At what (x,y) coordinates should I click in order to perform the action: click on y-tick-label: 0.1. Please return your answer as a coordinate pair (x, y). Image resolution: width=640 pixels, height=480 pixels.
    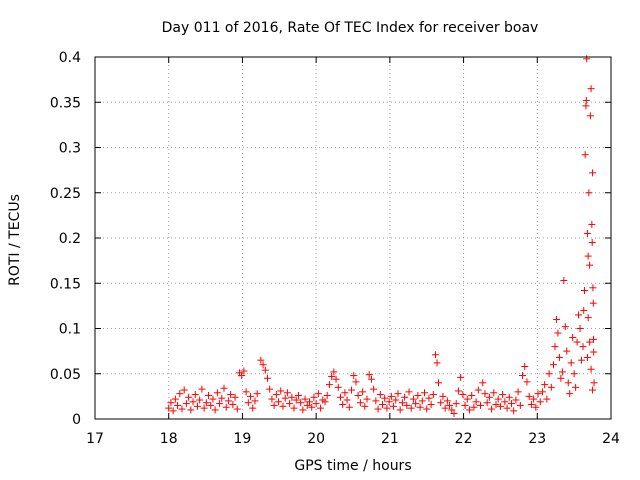
    Looking at the image, I should click on (70, 330).